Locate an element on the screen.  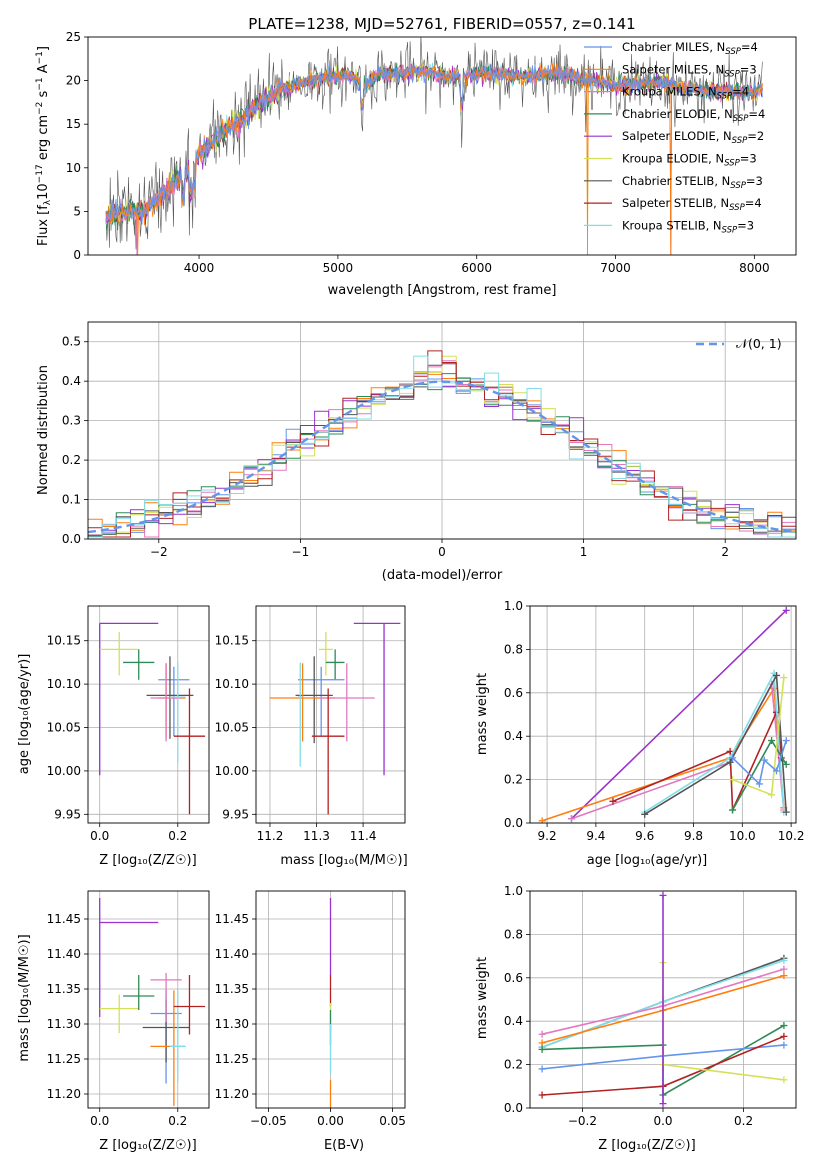
legend-label-kroupa_miles: Kroupa MILES, NSSP=4 is located at coordinates (685, 93).